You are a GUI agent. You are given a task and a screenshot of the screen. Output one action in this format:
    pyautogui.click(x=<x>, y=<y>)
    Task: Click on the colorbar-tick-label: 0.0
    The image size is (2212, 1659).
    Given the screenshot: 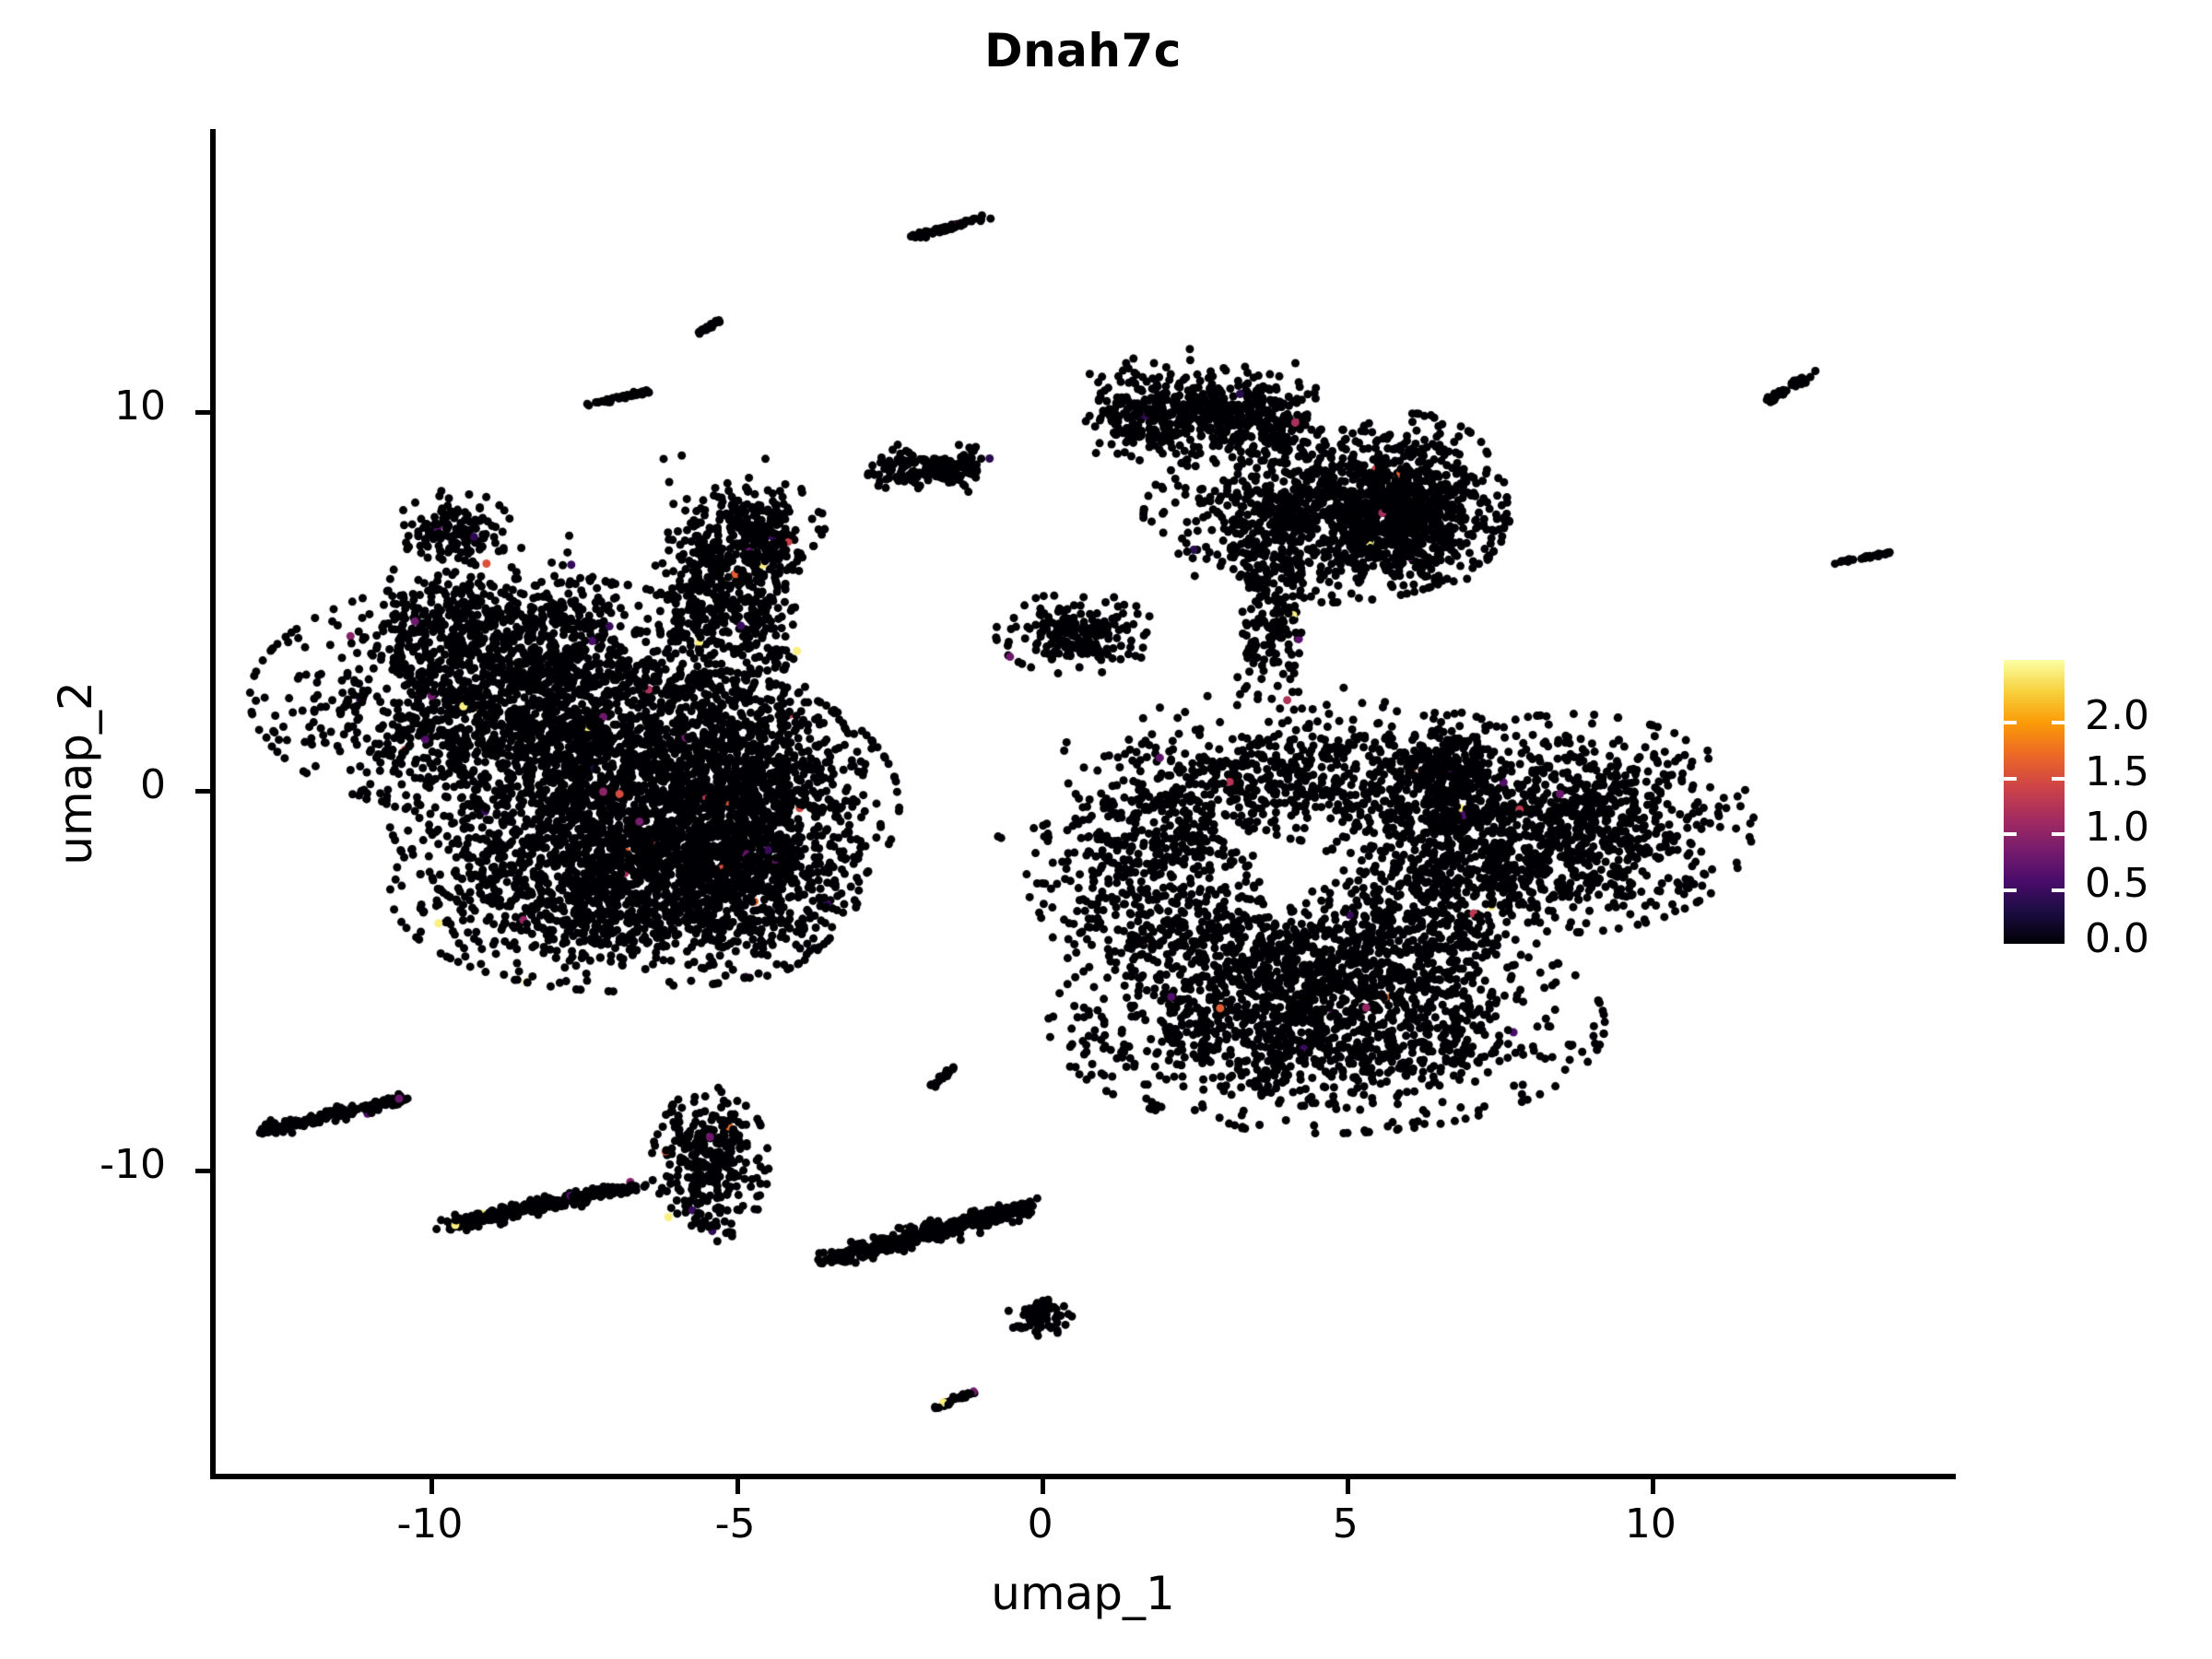 What is the action you would take?
    pyautogui.click(x=2117, y=938)
    